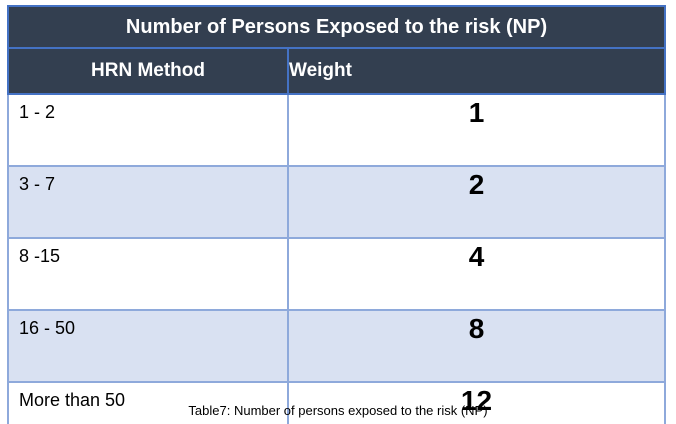  I want to click on hrn-method-value: 3 - 7, so click(148, 202).